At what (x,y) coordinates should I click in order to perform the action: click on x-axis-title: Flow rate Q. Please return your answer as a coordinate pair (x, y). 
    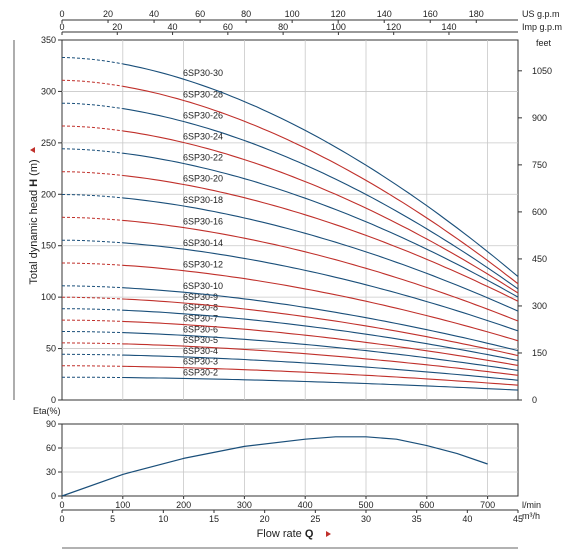
    Looking at the image, I should click on (285, 534).